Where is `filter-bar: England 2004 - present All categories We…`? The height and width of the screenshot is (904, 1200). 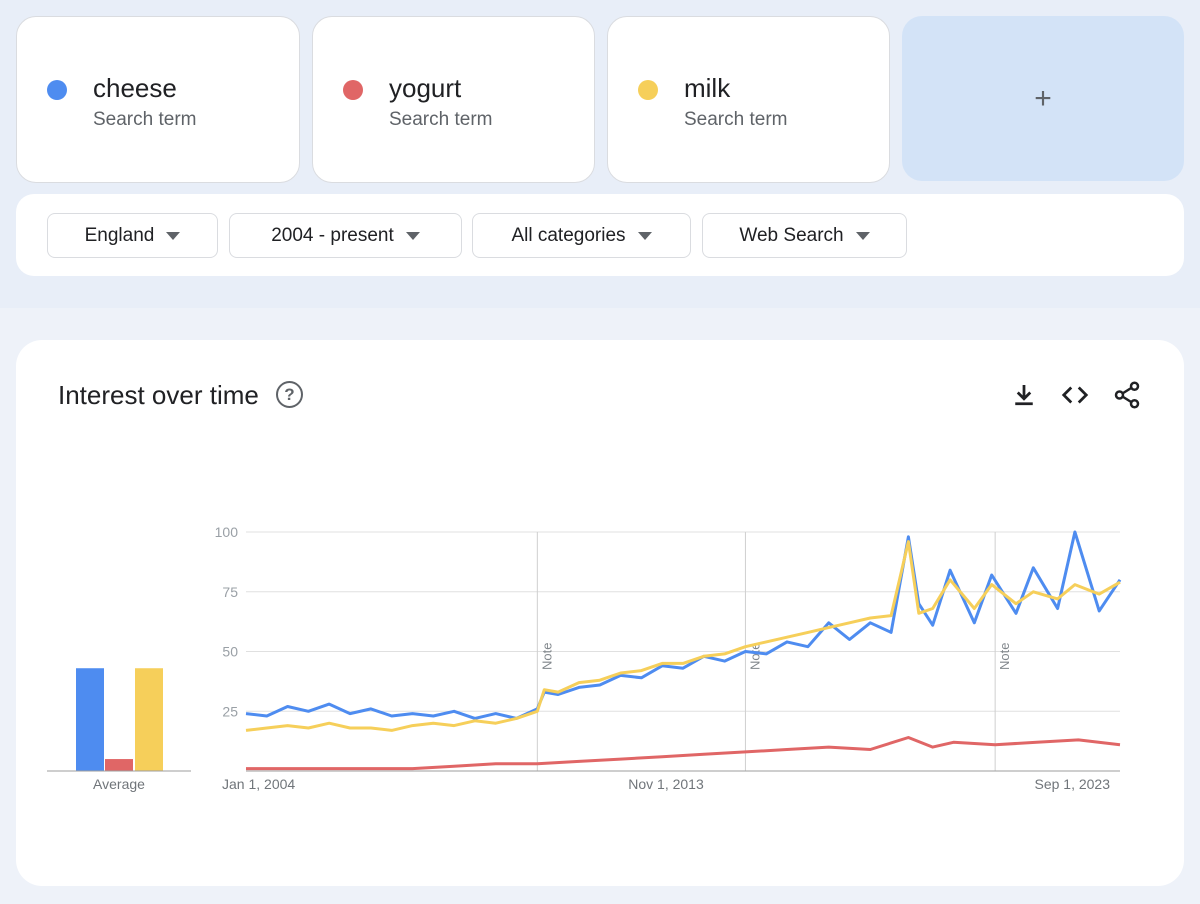 filter-bar: England 2004 - present All categories We… is located at coordinates (600, 235).